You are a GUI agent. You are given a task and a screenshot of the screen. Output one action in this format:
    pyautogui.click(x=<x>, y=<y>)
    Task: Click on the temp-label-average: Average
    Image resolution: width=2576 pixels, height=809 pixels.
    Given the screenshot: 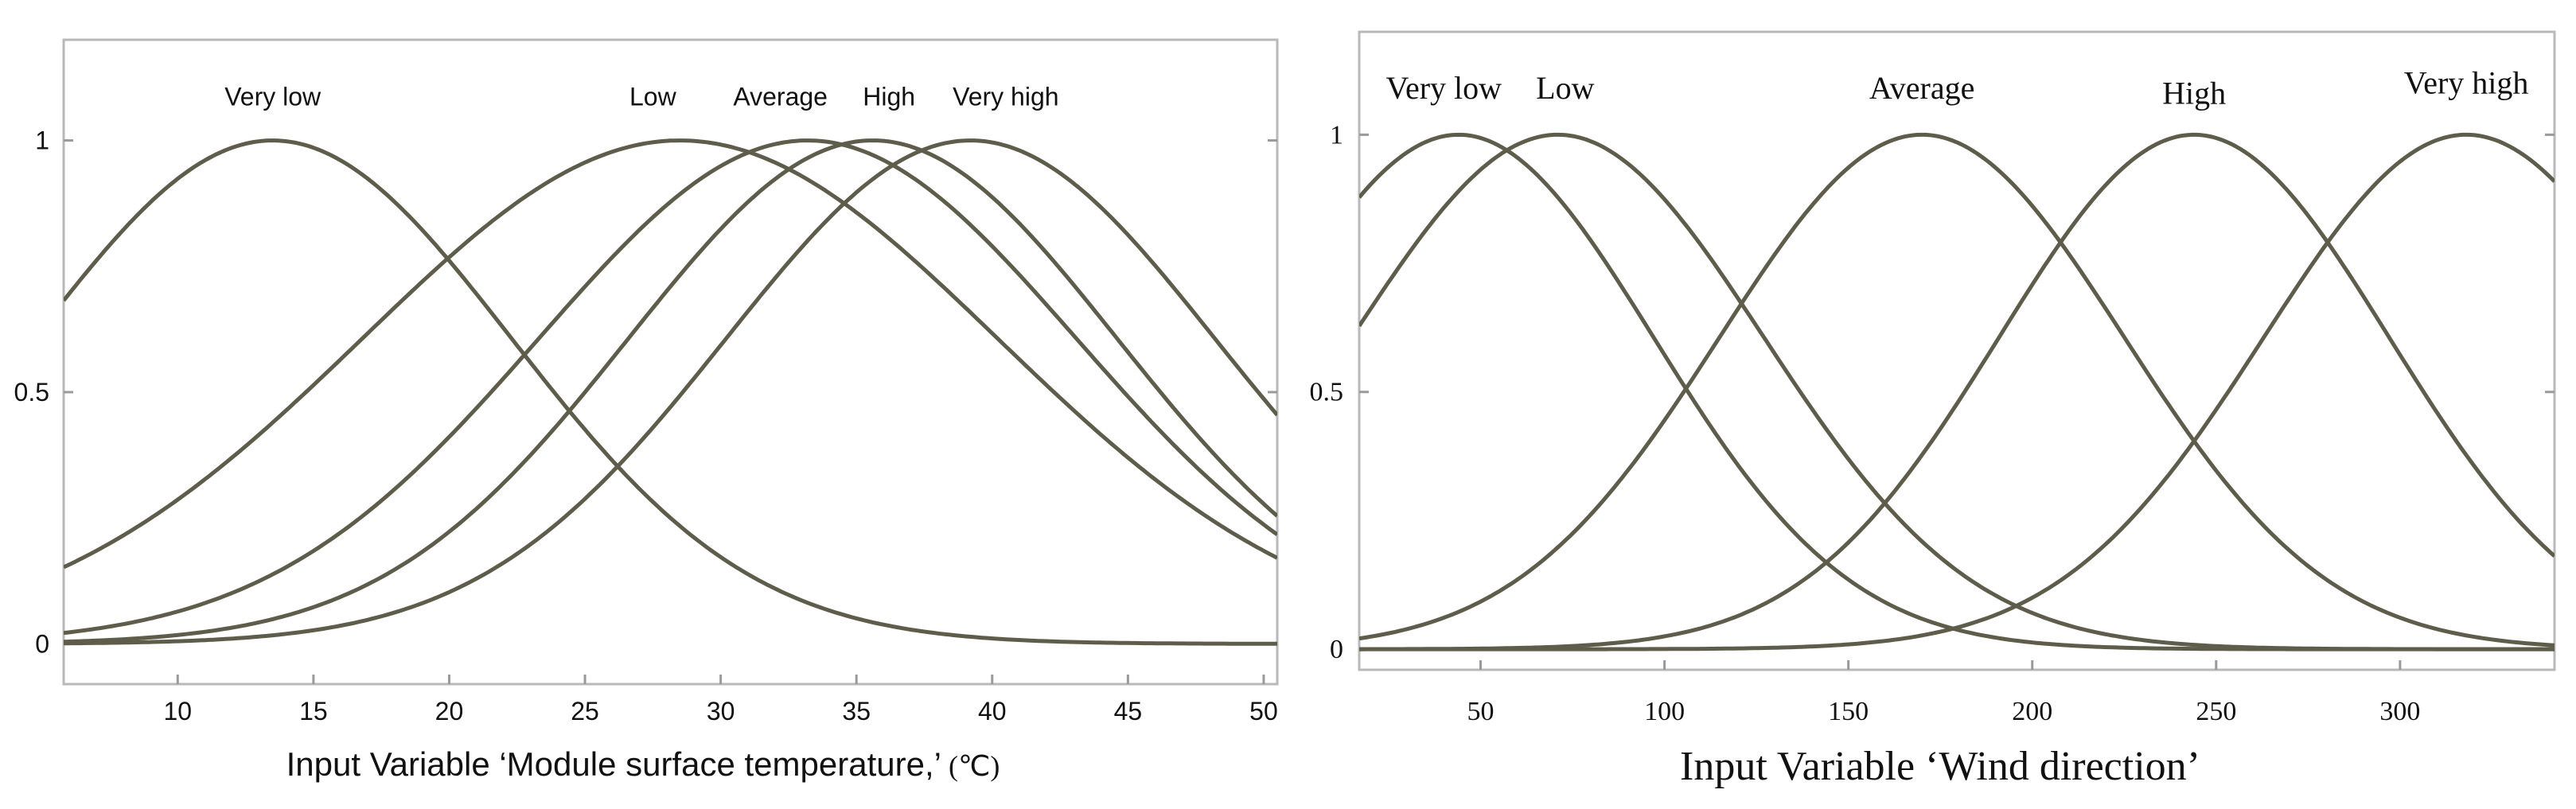 What is the action you would take?
    pyautogui.click(x=780, y=97)
    